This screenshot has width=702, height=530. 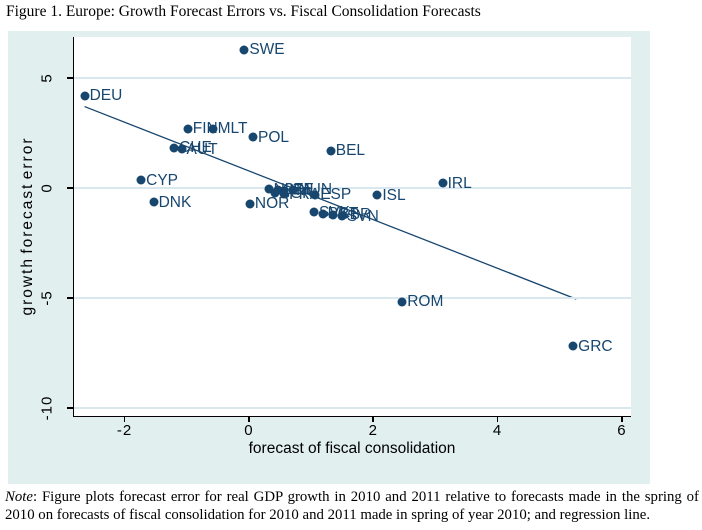 I want to click on data-point-label-CHE: CHE, so click(x=195, y=148).